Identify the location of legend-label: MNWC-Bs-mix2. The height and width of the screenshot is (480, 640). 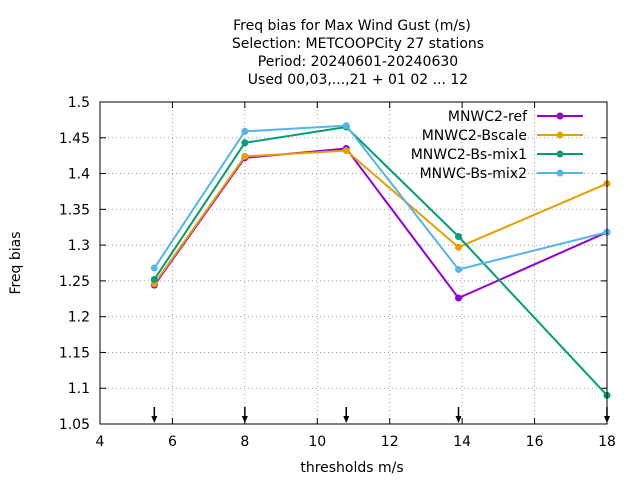
(473, 174).